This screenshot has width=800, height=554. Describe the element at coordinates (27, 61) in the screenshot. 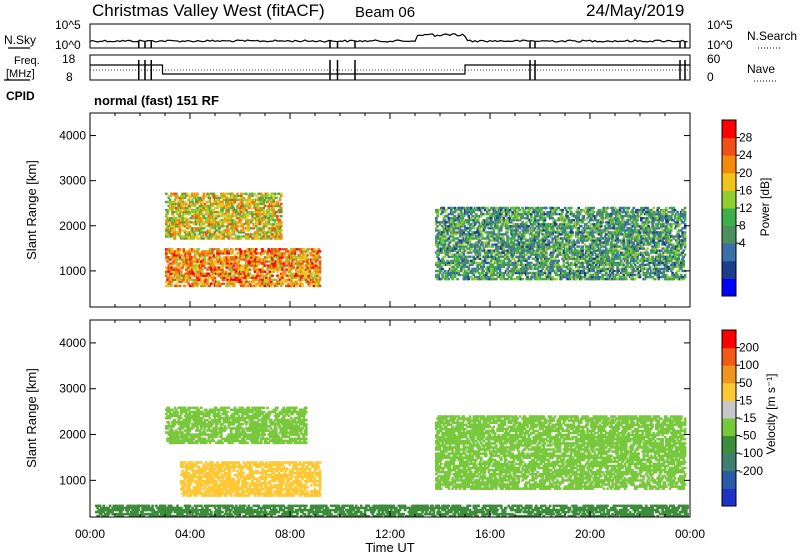

I see `freq-label-line1: Freq.` at that location.